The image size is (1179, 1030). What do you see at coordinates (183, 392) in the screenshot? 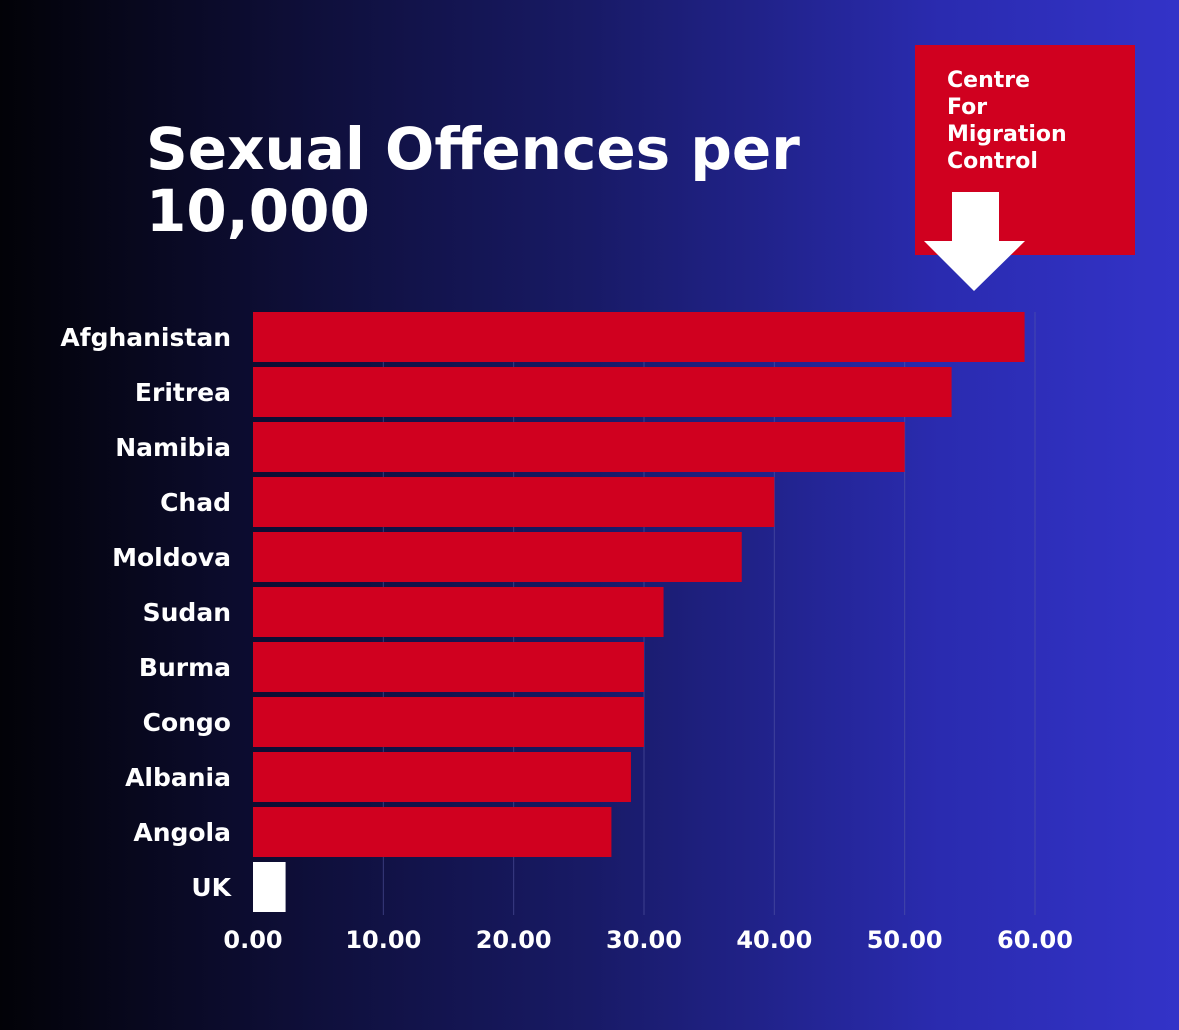
I see `category-label: Eritrea` at bounding box center [183, 392].